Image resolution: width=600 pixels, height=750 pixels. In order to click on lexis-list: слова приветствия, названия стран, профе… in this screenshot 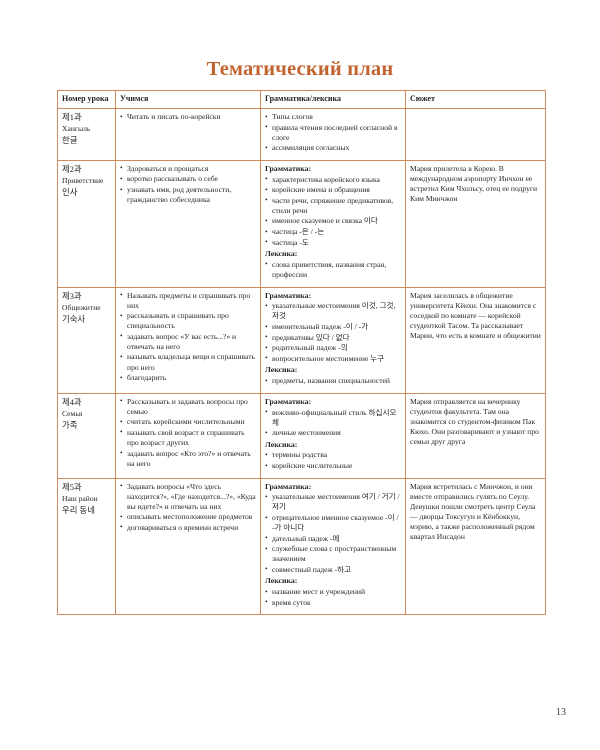, I will do `click(333, 269)`.